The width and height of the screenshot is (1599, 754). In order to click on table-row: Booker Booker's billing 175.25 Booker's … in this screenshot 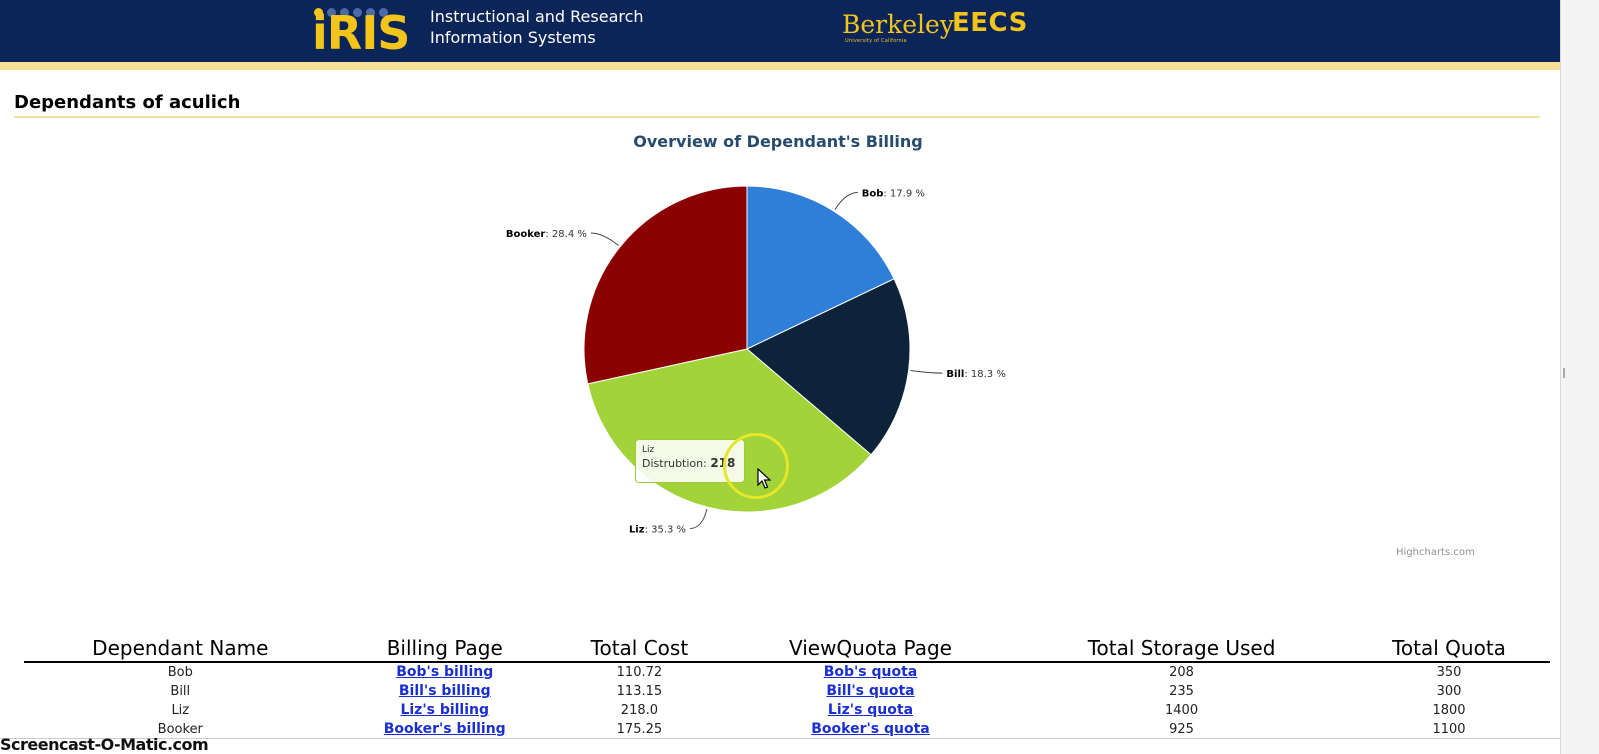, I will do `click(787, 729)`.